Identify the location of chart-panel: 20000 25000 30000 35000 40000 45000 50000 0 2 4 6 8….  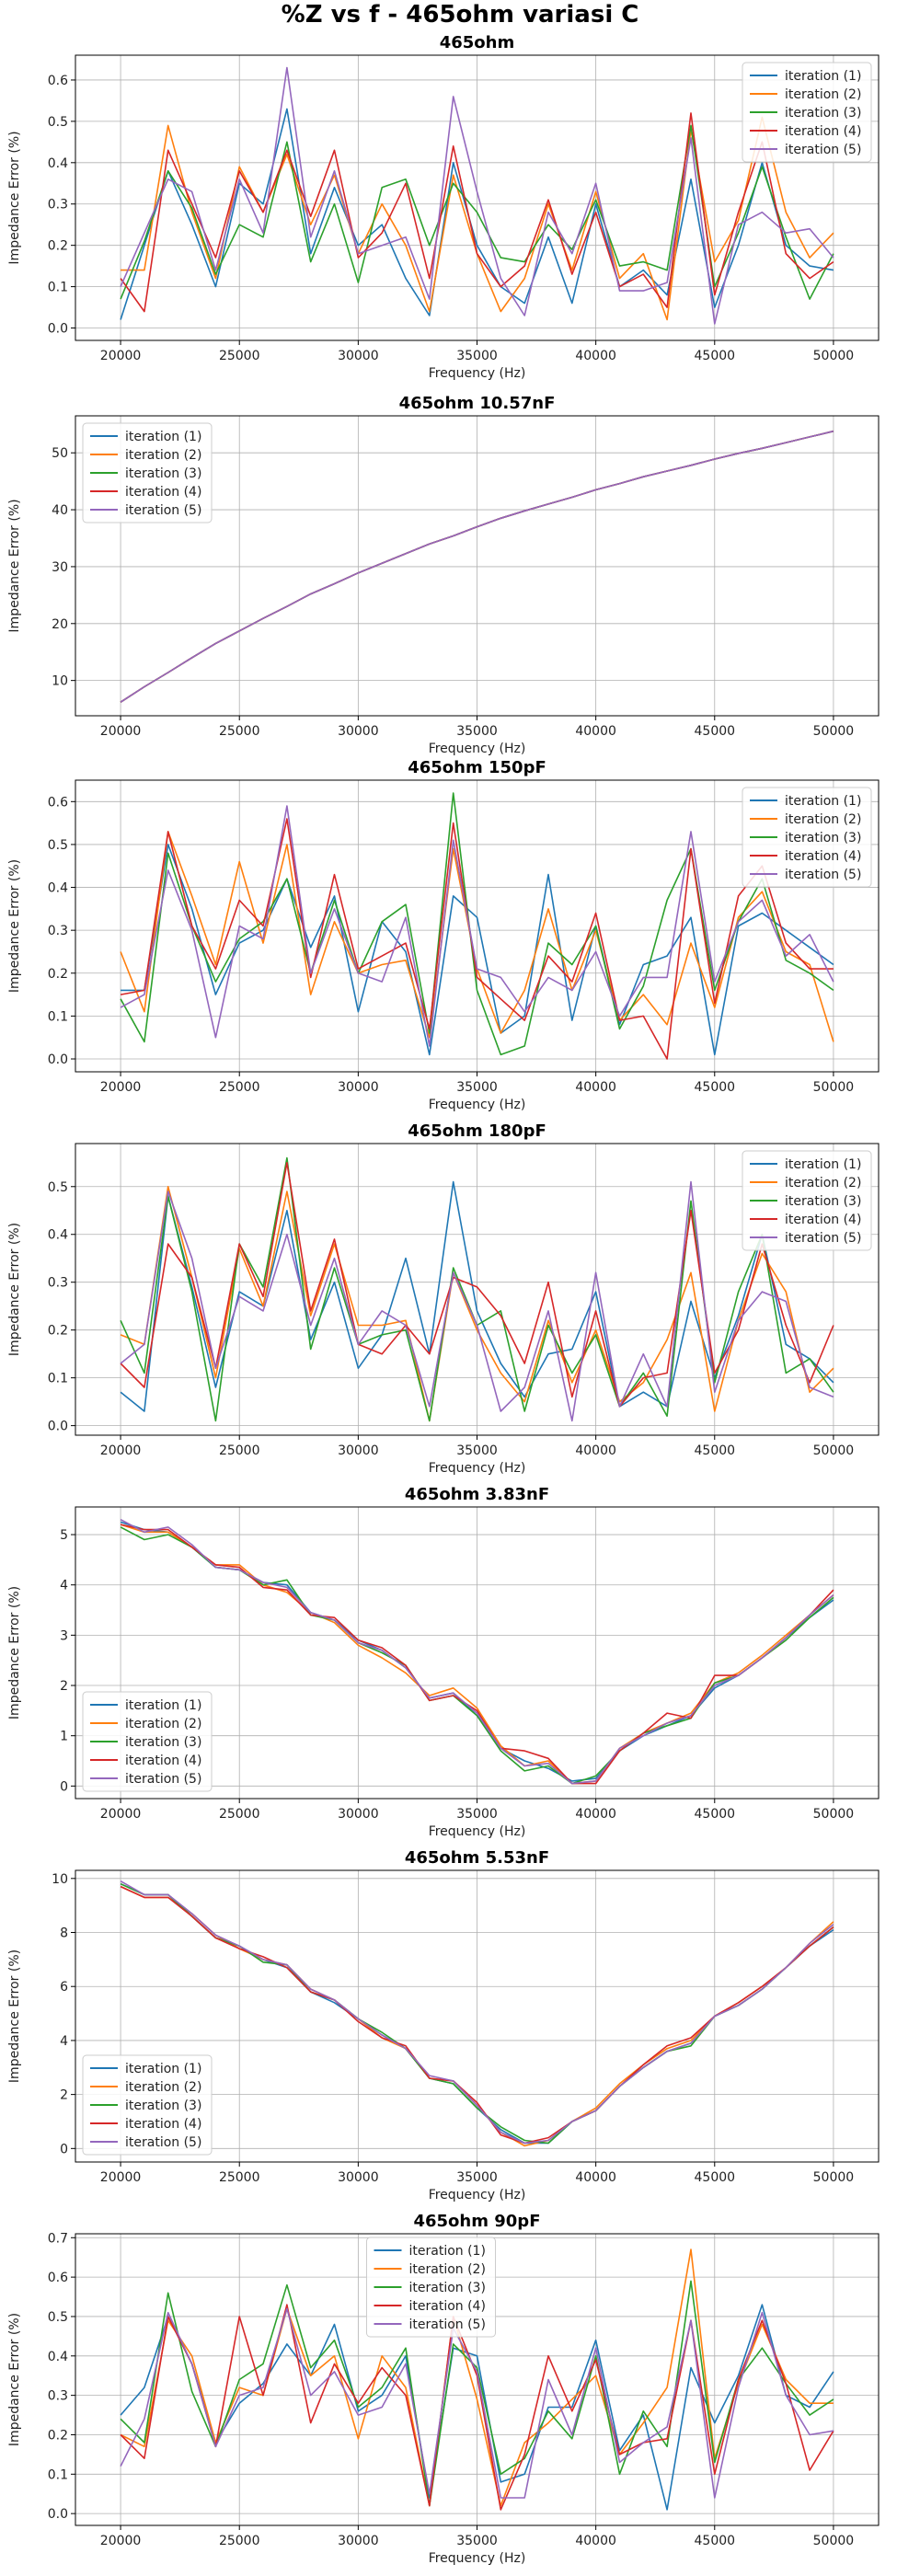
(443, 2025).